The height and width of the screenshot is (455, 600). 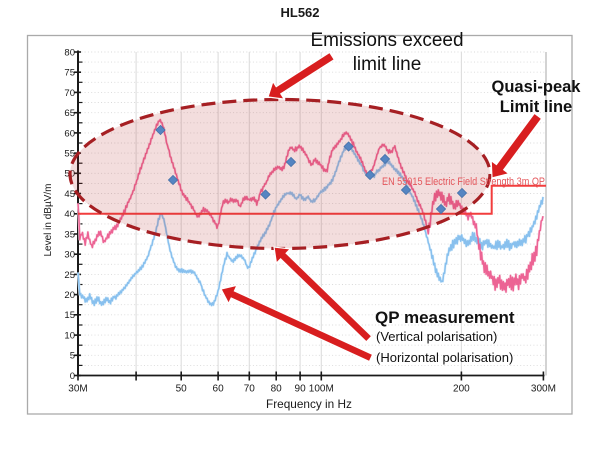 What do you see at coordinates (69, 154) in the screenshot?
I see `svg-text: 55` at bounding box center [69, 154].